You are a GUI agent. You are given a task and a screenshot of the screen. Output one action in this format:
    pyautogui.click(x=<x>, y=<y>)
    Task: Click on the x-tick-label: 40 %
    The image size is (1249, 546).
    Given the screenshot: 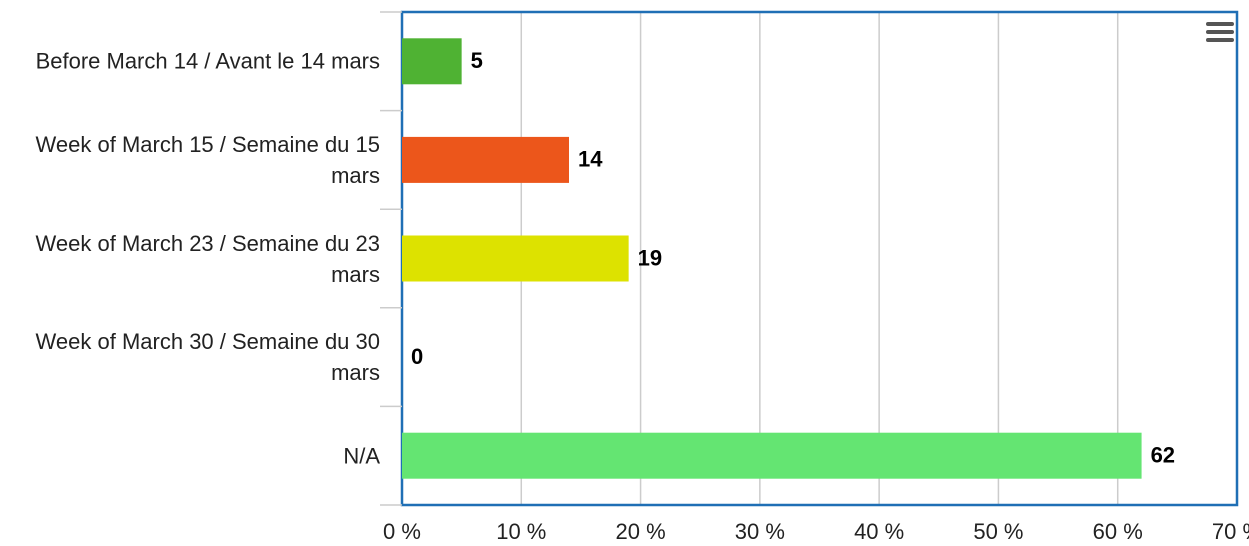 What is the action you would take?
    pyautogui.click(x=879, y=531)
    